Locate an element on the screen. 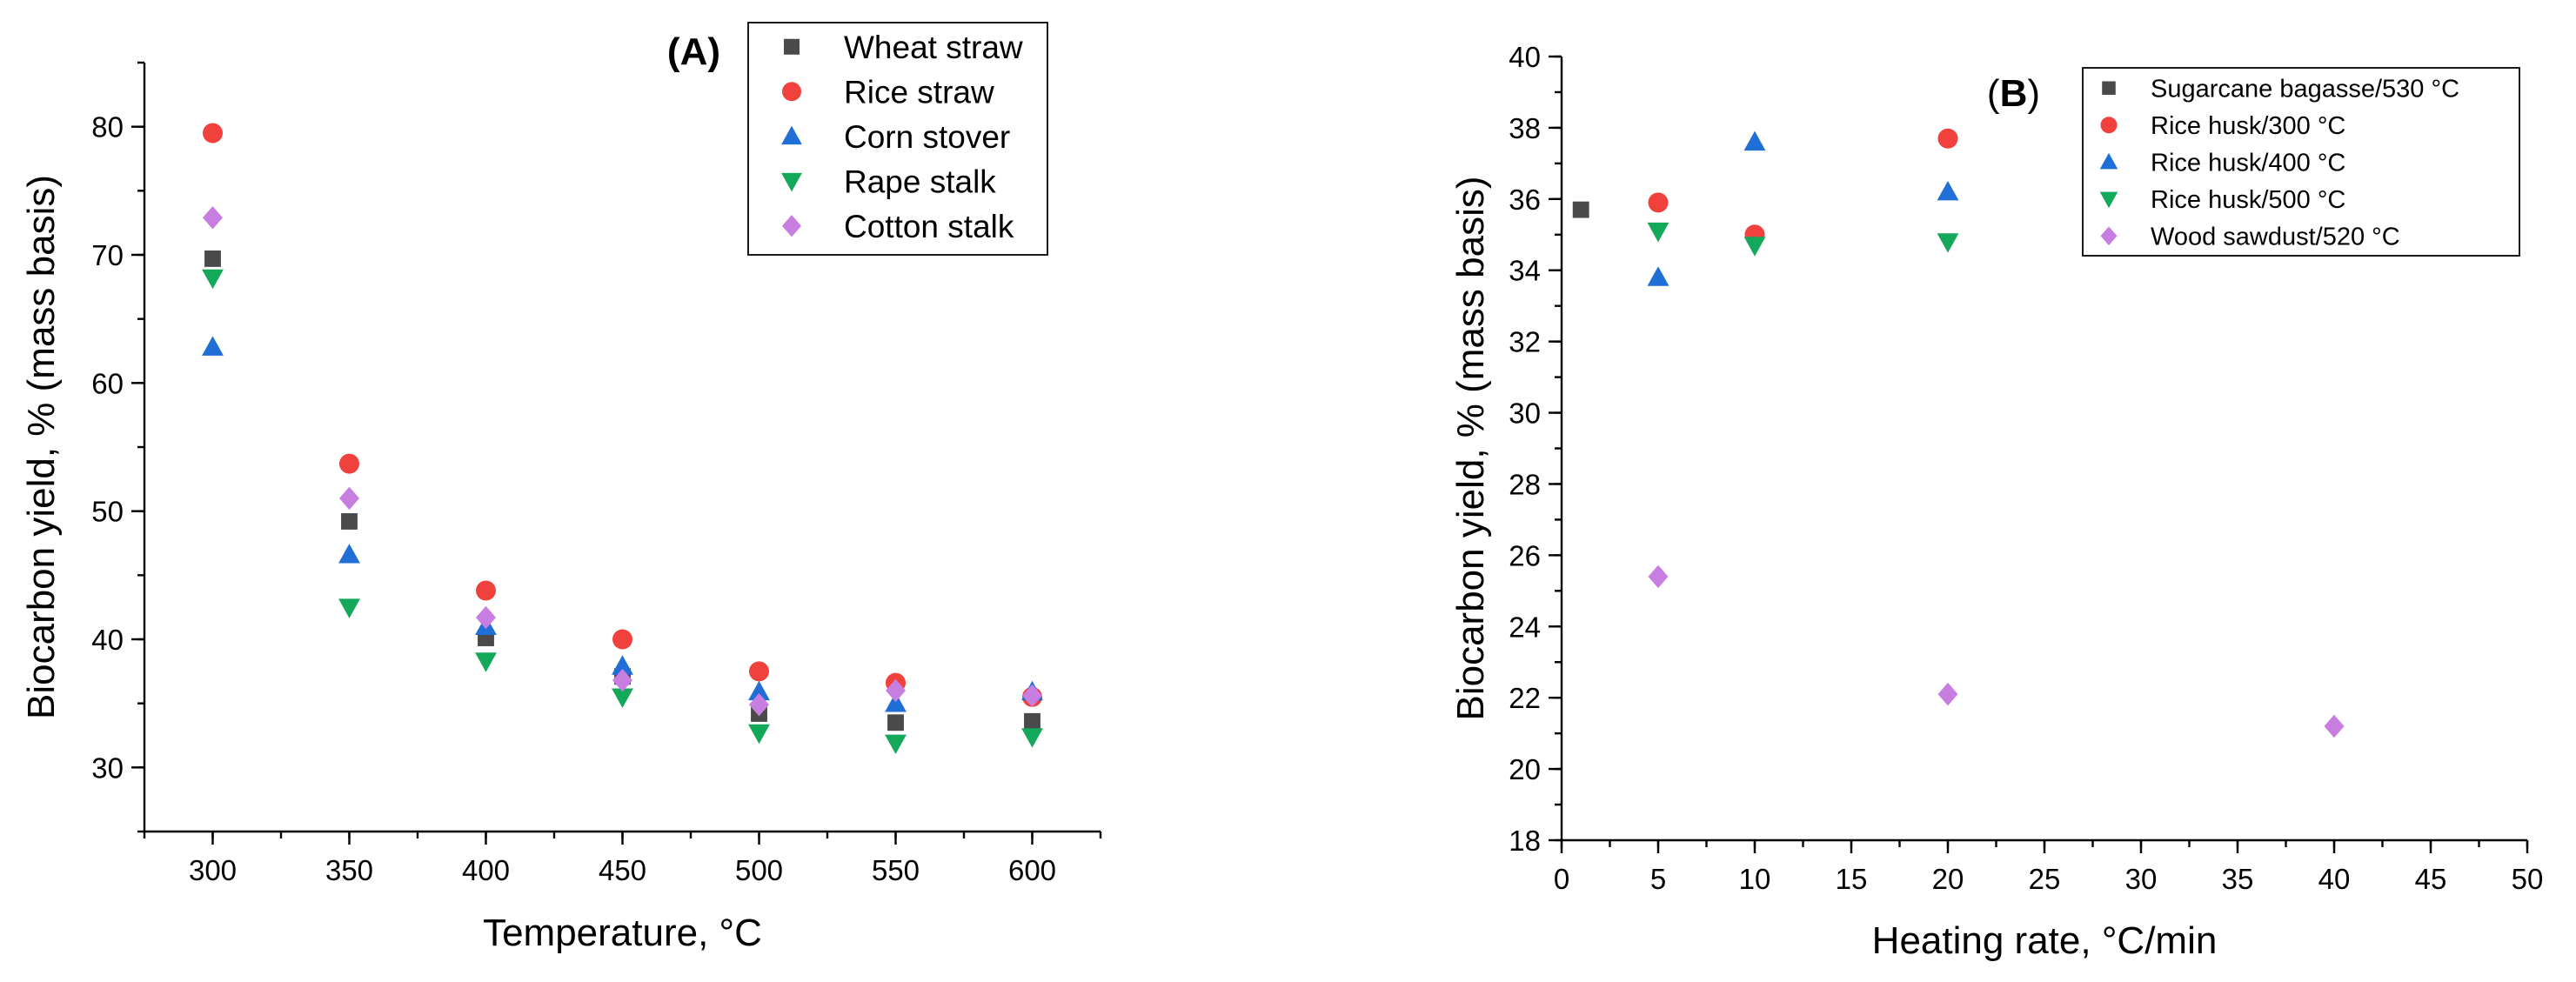 This screenshot has width=2576, height=982. y-tick-label: 24 is located at coordinates (1525, 627).